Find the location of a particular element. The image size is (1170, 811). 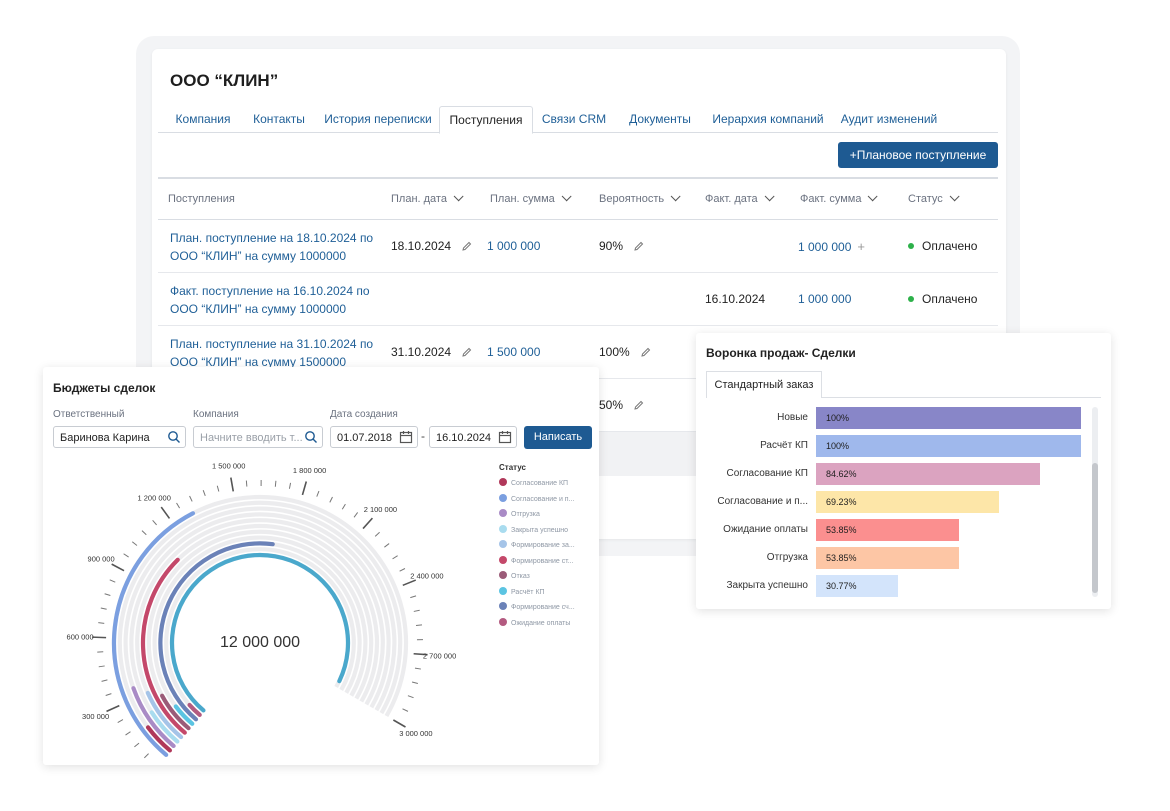

legend-item: Ожидание оплаты is located at coordinates (537, 625).